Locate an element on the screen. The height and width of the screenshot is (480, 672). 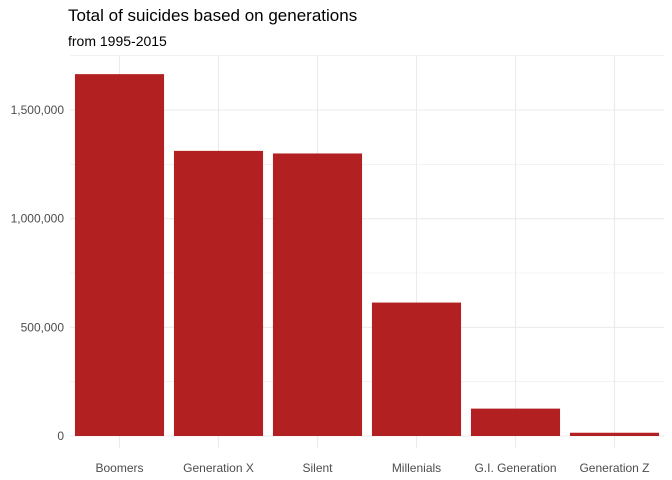
bar-millenials is located at coordinates (416, 369).